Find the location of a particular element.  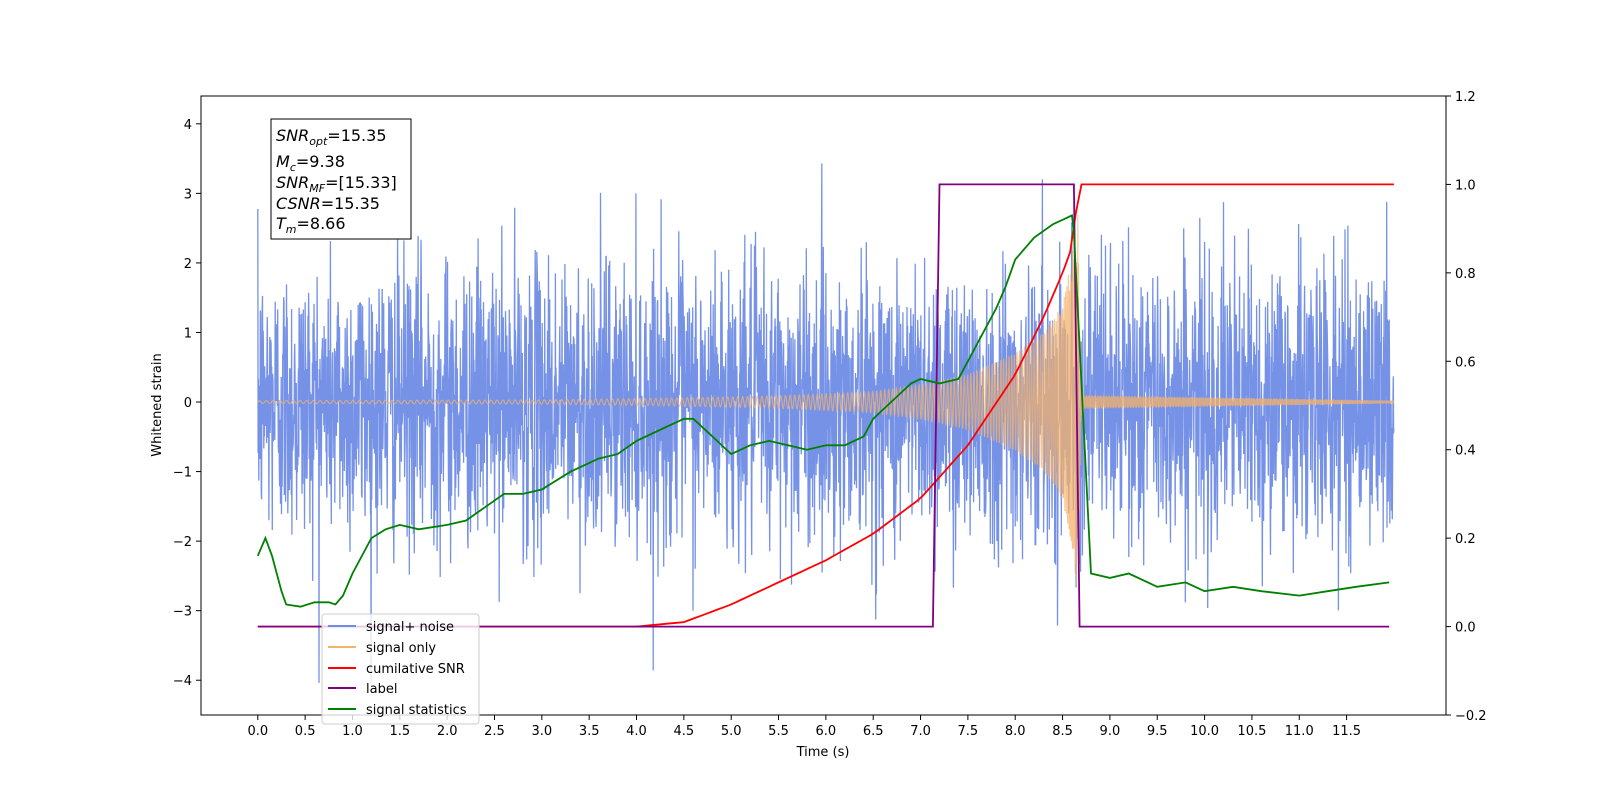

x-tick-label: 10.0 is located at coordinates (1204, 731).